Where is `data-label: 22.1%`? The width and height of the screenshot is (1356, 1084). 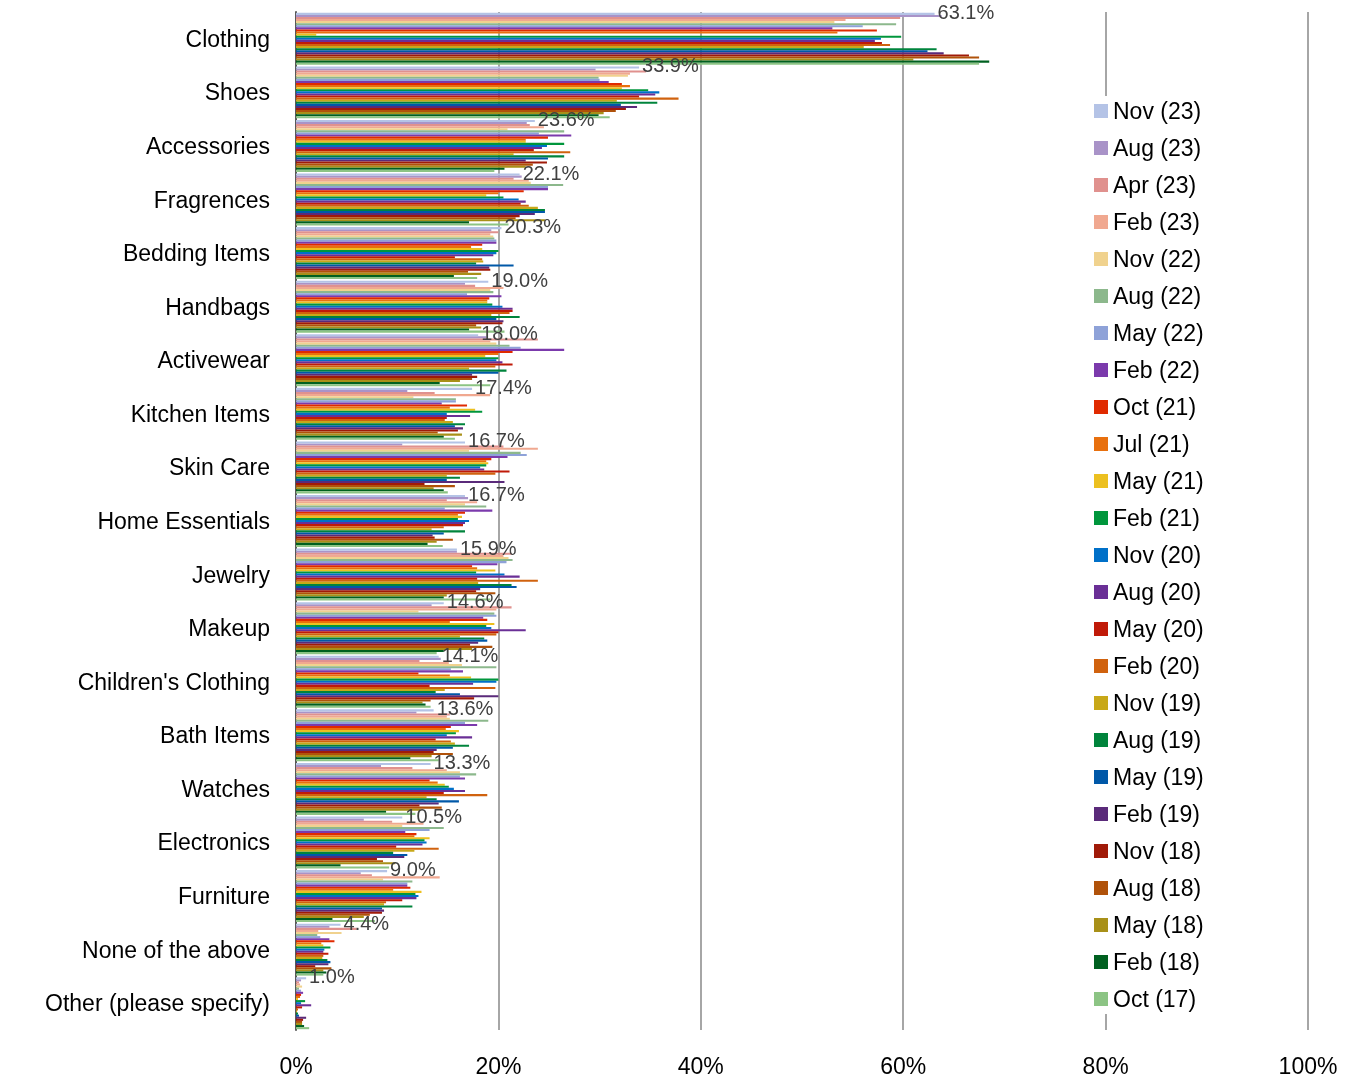
data-label: 22.1% is located at coordinates (551, 172).